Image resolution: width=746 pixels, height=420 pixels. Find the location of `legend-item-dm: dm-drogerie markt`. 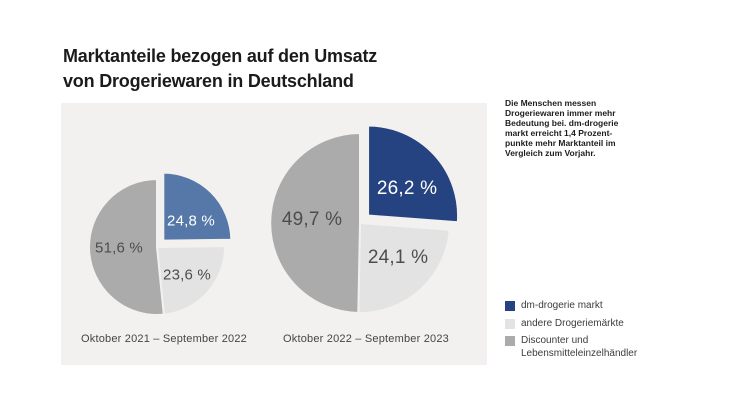

legend-item-dm: dm-drogerie markt is located at coordinates (578, 306).